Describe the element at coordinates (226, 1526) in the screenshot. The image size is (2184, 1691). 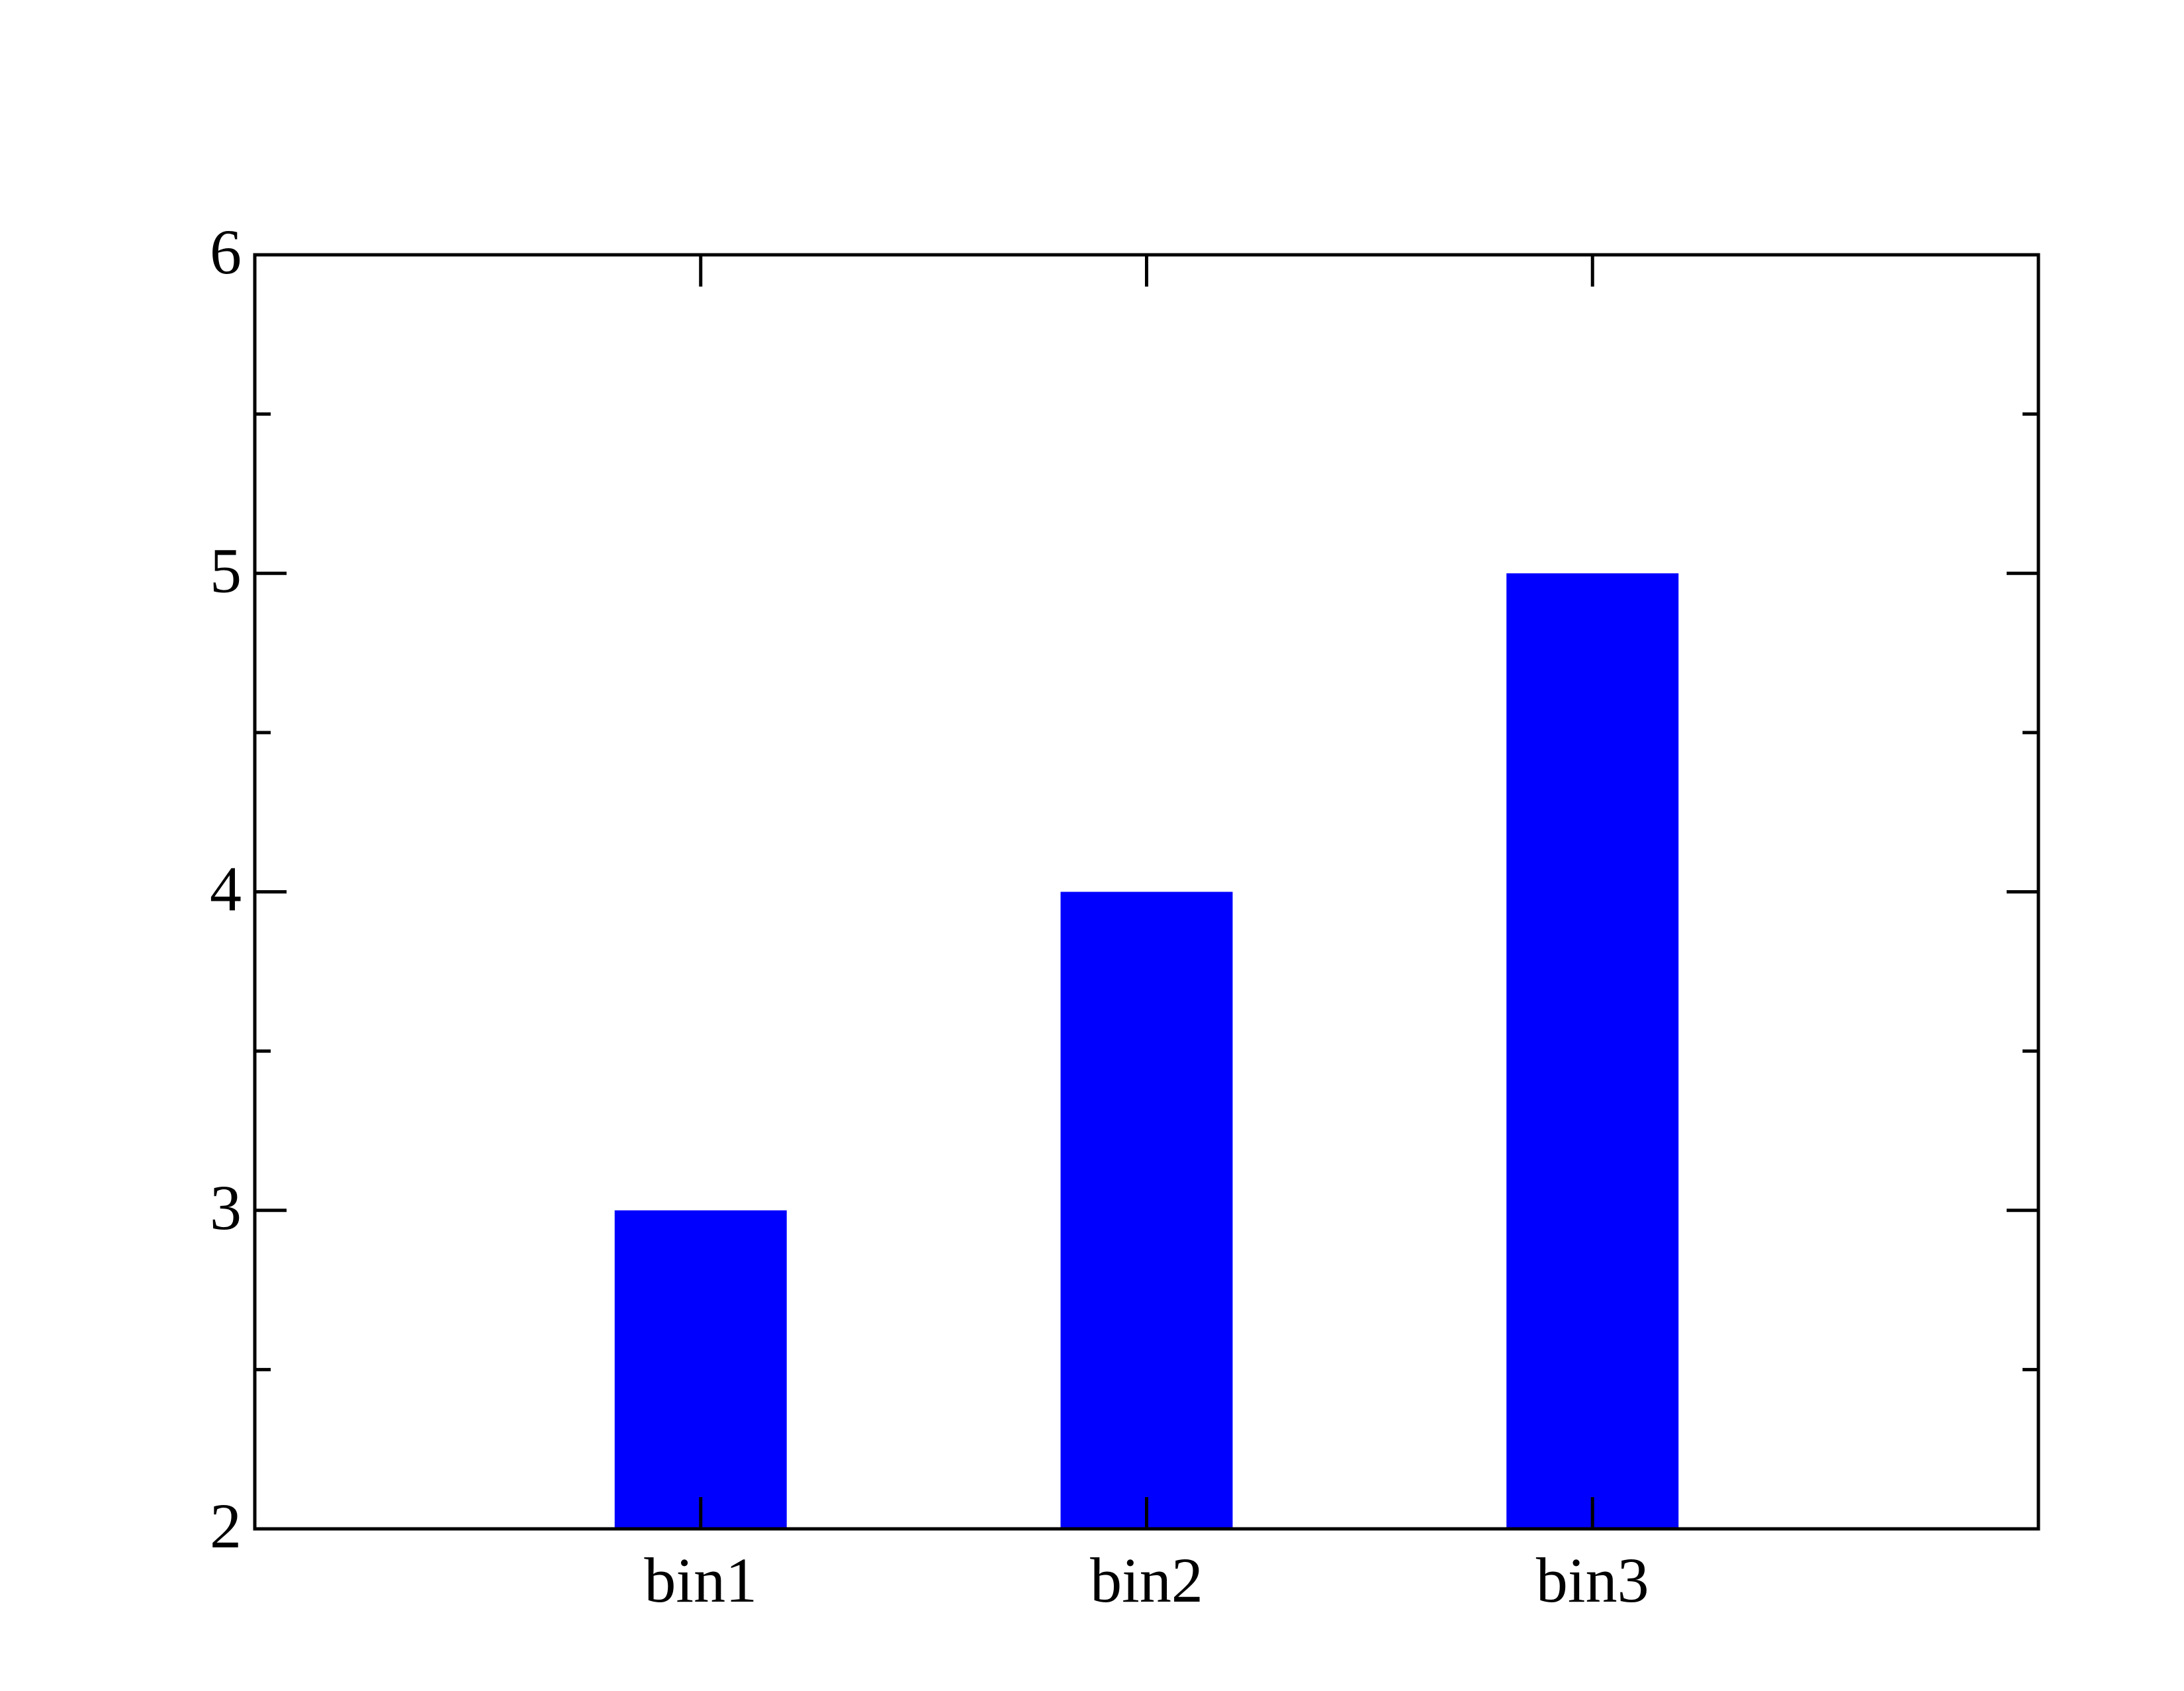
I see `y-tick-label: 2` at that location.